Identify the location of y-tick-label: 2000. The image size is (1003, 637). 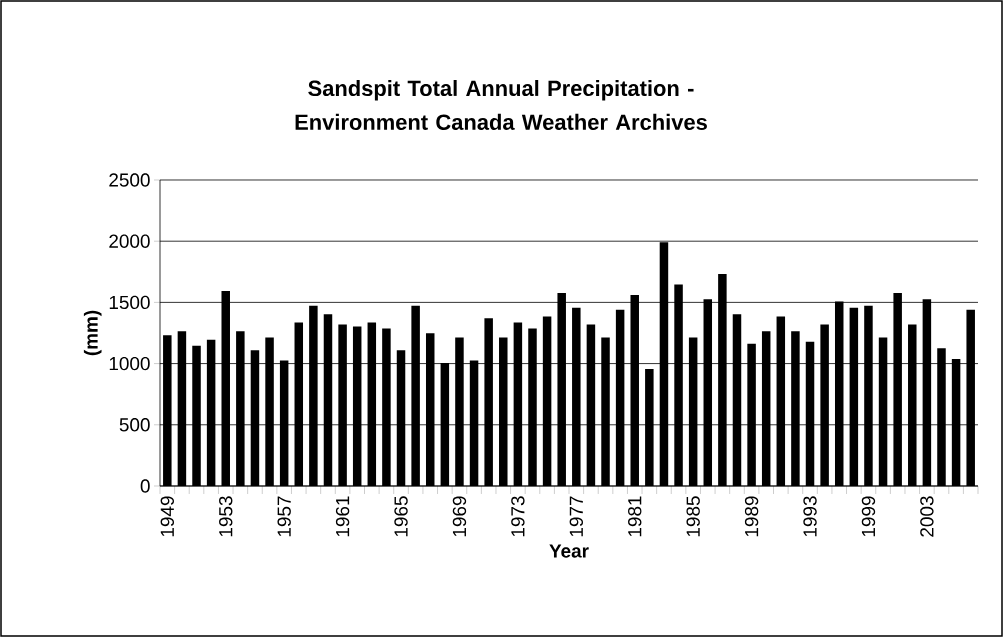
(129, 241).